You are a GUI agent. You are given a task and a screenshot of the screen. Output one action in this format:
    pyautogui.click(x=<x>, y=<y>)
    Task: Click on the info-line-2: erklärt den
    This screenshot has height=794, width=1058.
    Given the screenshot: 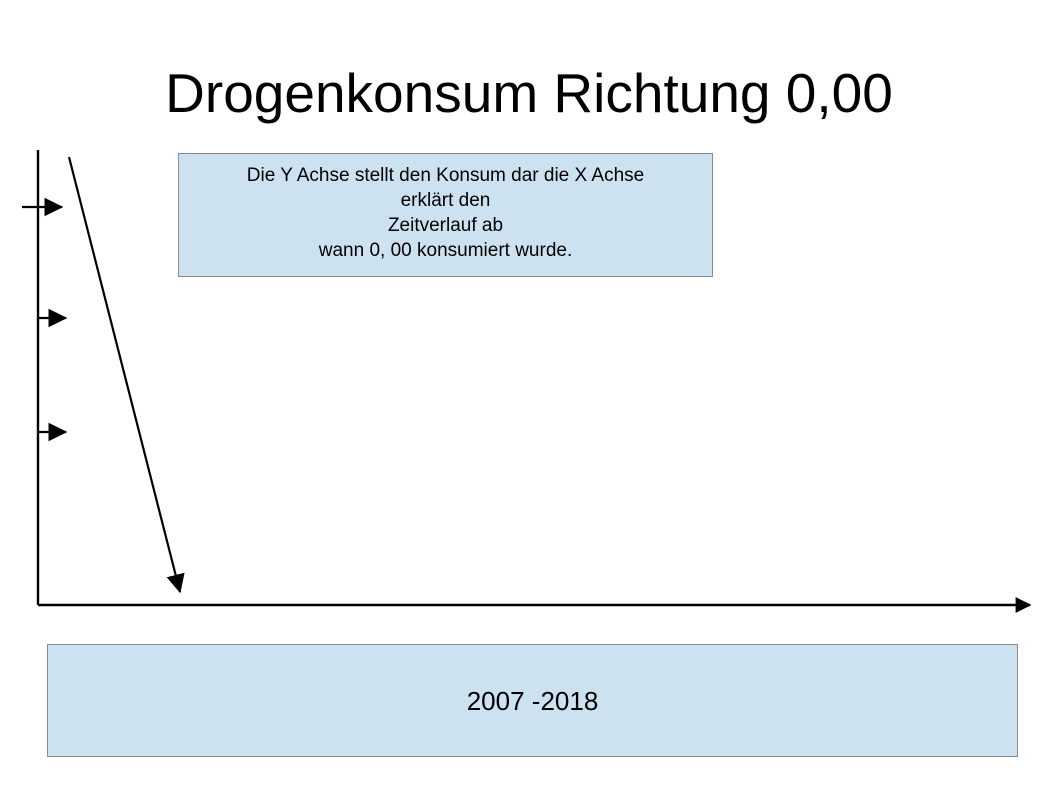 What is the action you would take?
    pyautogui.click(x=445, y=200)
    